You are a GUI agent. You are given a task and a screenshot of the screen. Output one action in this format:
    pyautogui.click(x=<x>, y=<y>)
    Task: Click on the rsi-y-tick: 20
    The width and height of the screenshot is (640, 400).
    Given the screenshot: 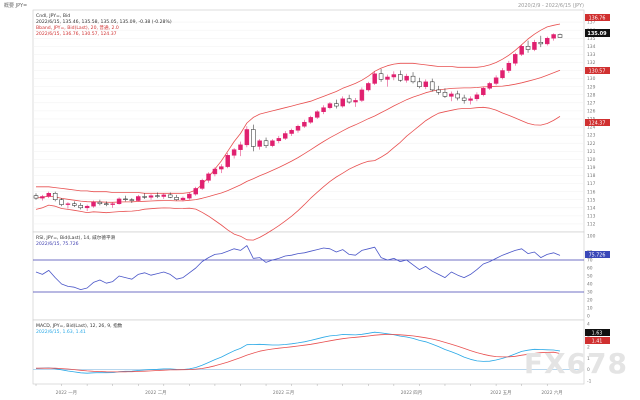 What is the action you would take?
    pyautogui.click(x=590, y=301)
    